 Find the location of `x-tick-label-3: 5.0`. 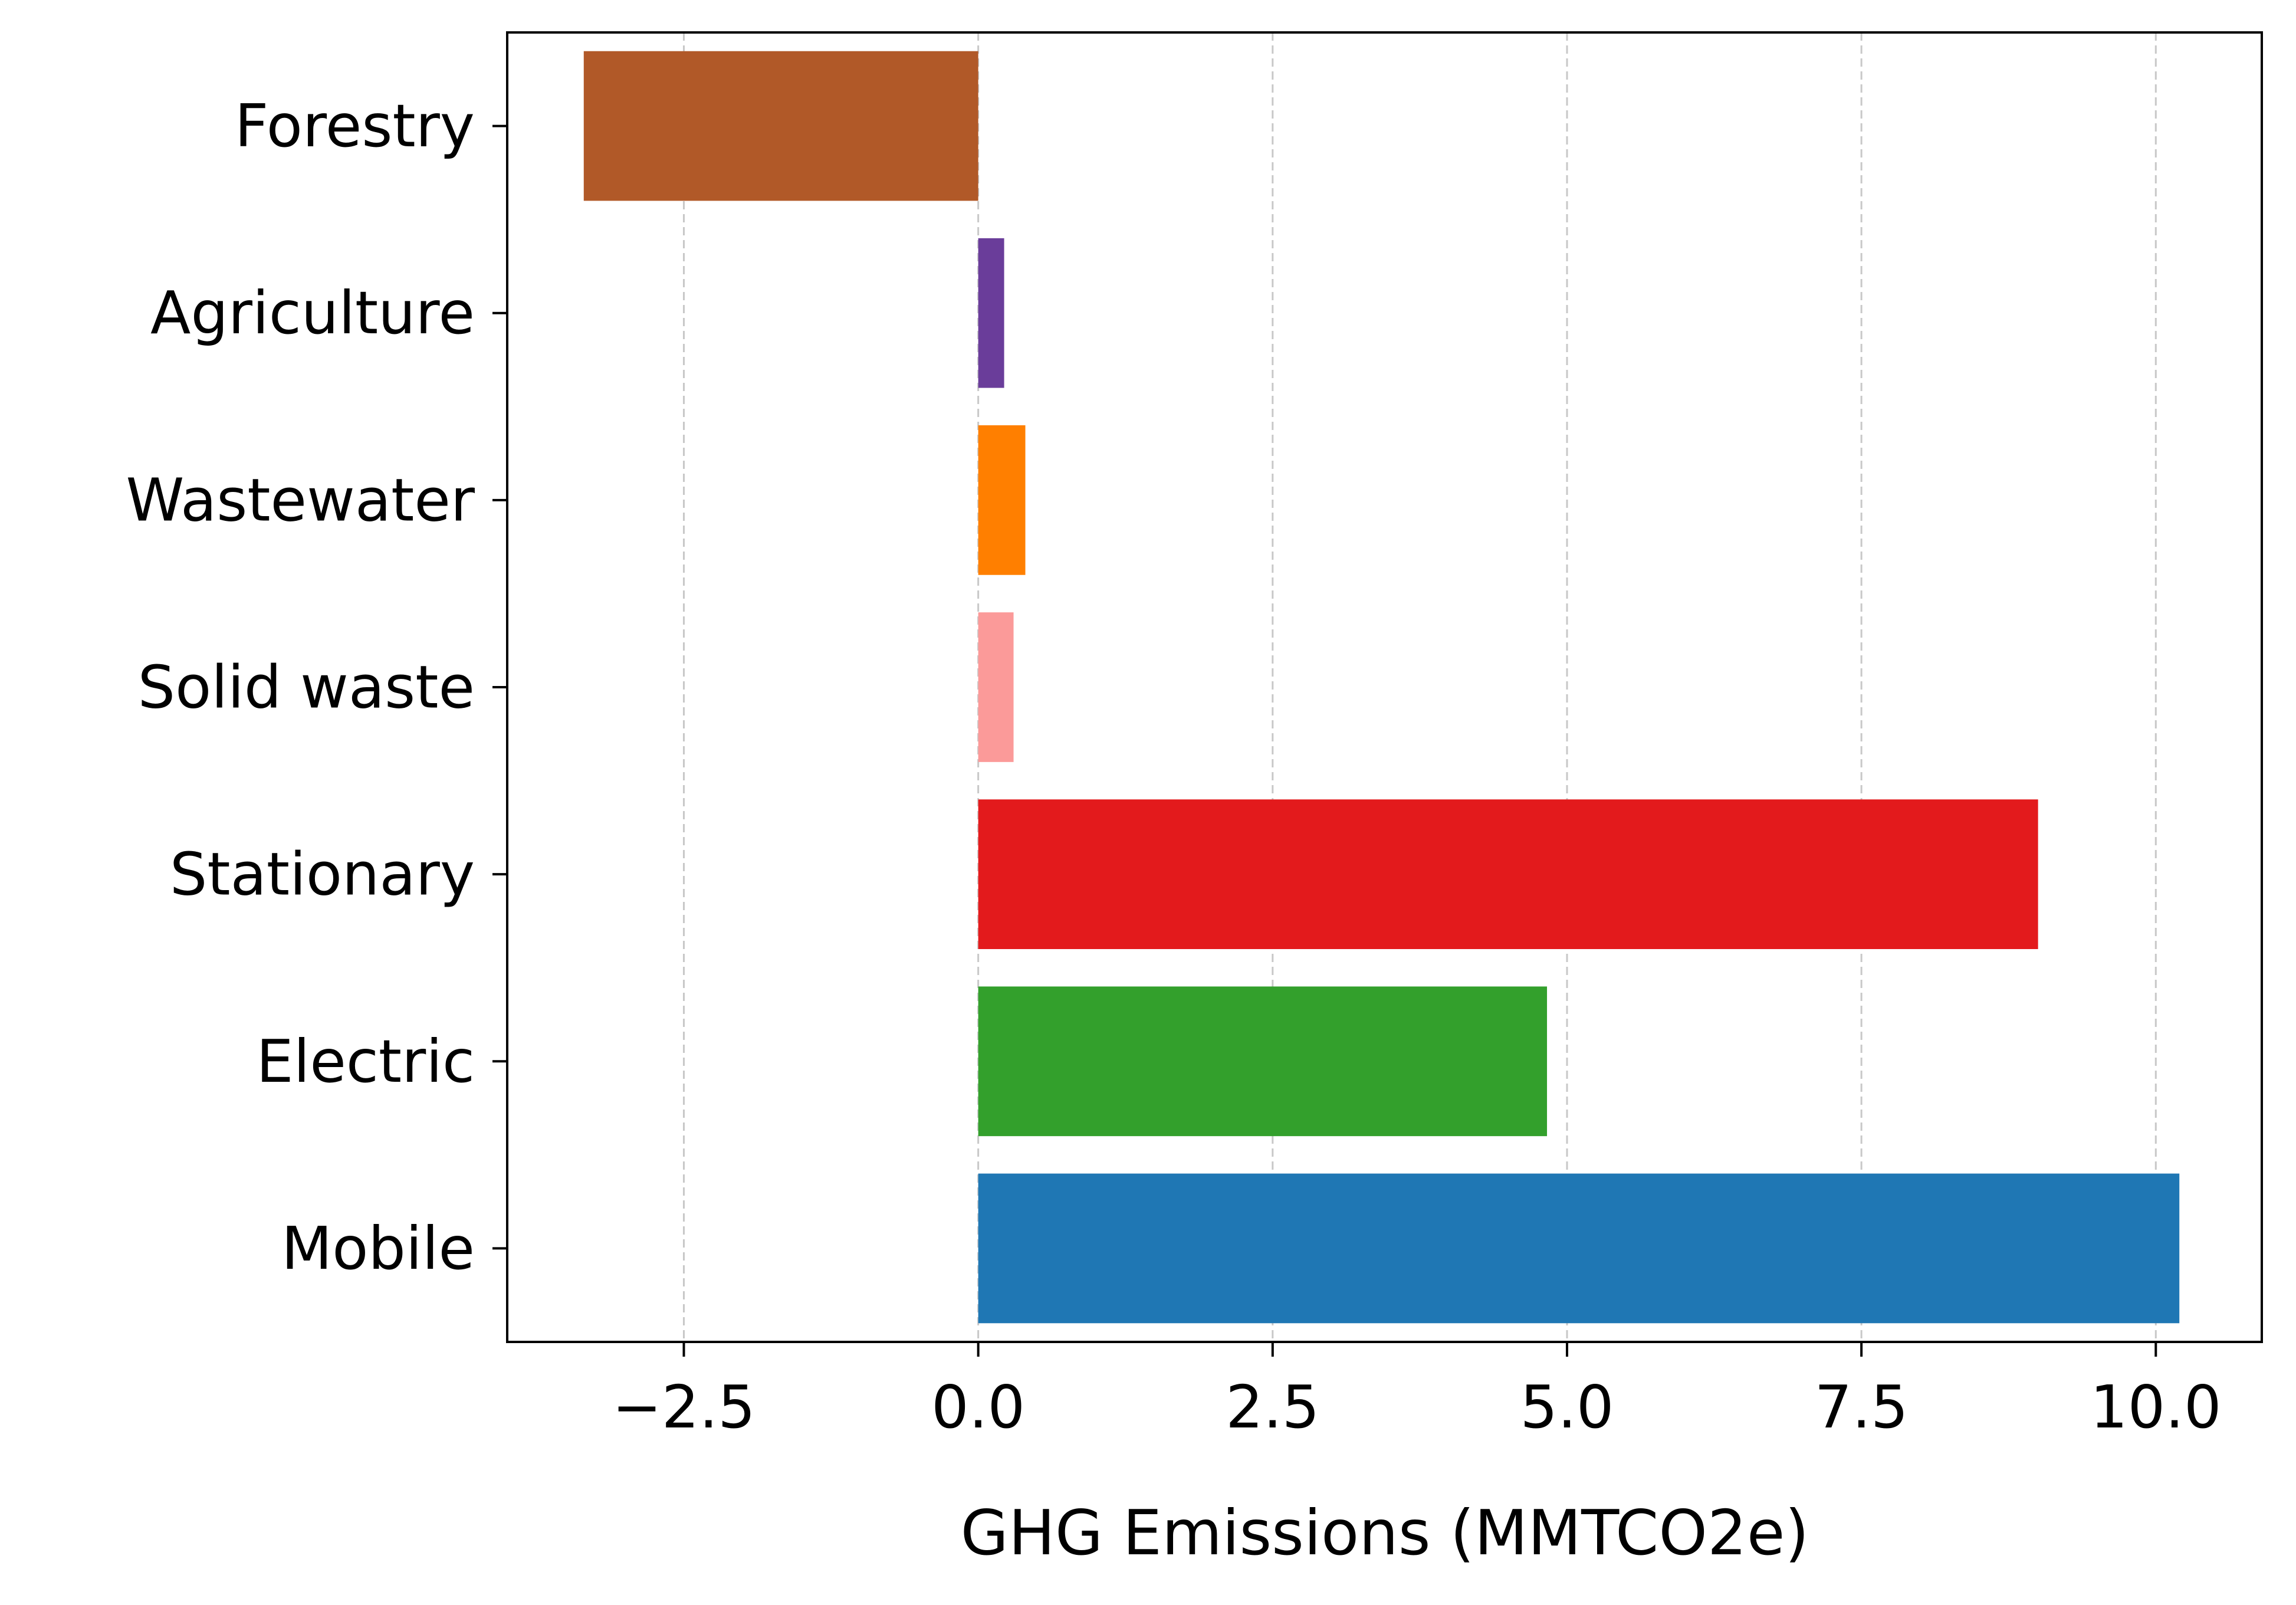

x-tick-label-3: 5.0 is located at coordinates (1567, 1407).